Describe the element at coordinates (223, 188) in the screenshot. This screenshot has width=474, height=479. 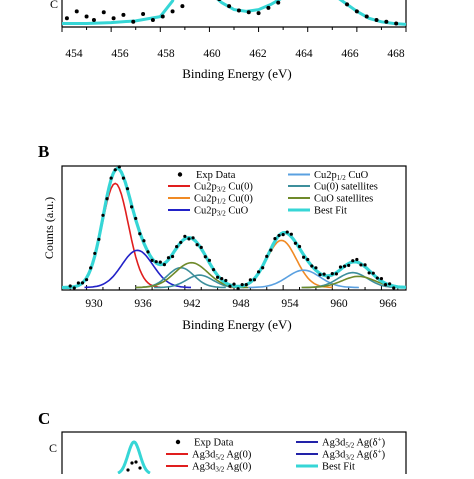
I see `legend-label-cu2p32-cu0: Cu2p3/2 Cu(0)` at that location.